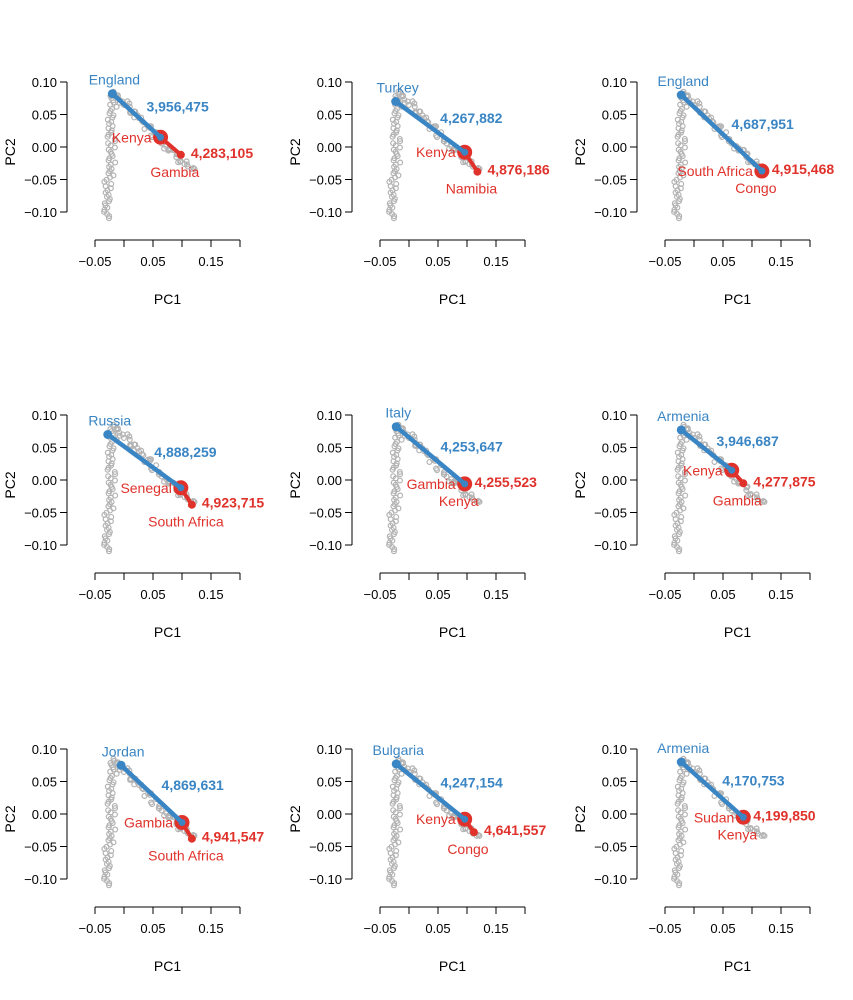 This screenshot has height=1000, width=853. I want to click on mid-count-label: 4,267,882, so click(471, 118).